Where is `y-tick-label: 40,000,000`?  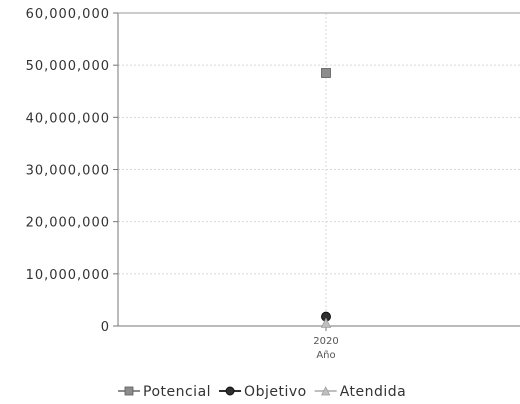 y-tick-label: 40,000,000 is located at coordinates (68, 118).